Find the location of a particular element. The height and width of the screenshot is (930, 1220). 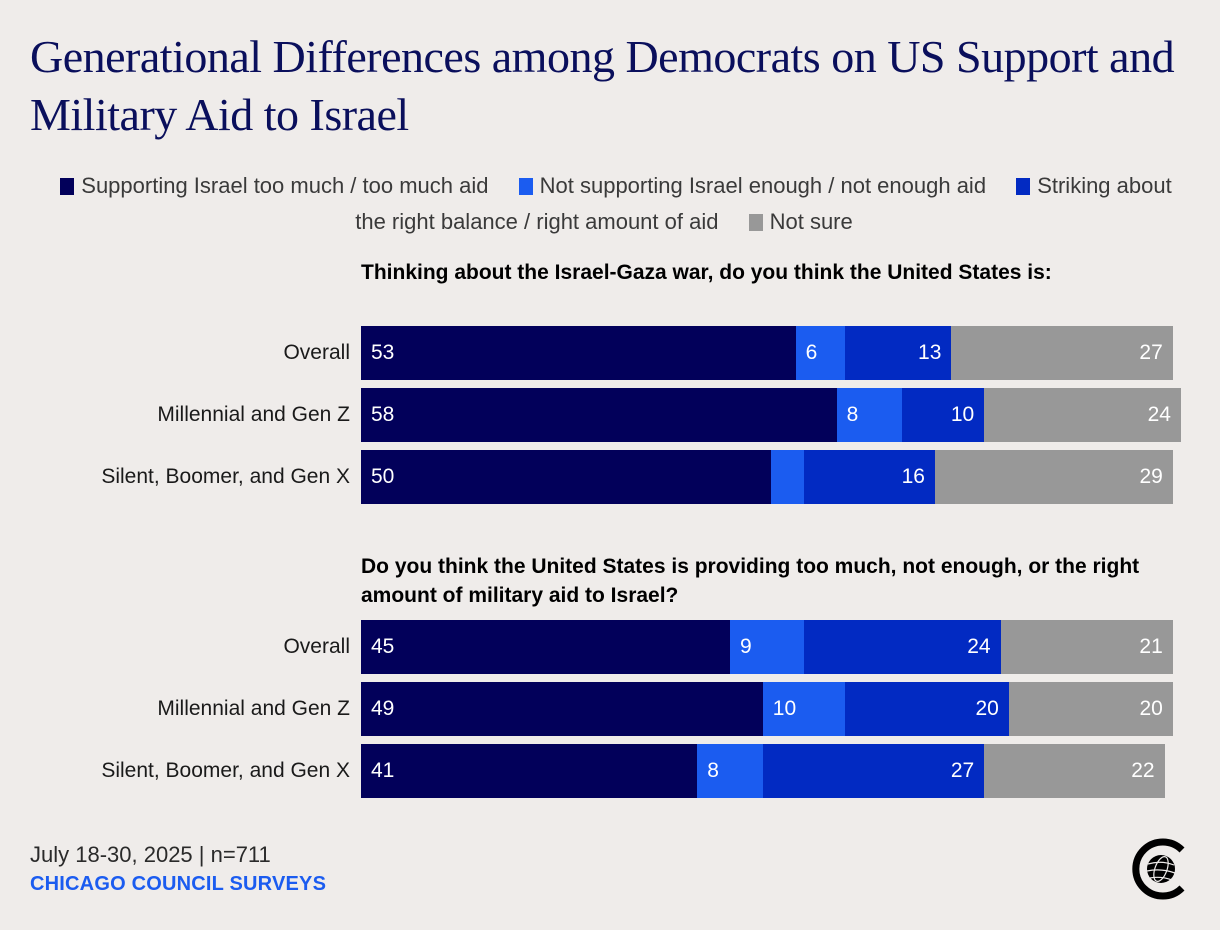

bar-segment-not-sure: 22 is located at coordinates (1074, 771).